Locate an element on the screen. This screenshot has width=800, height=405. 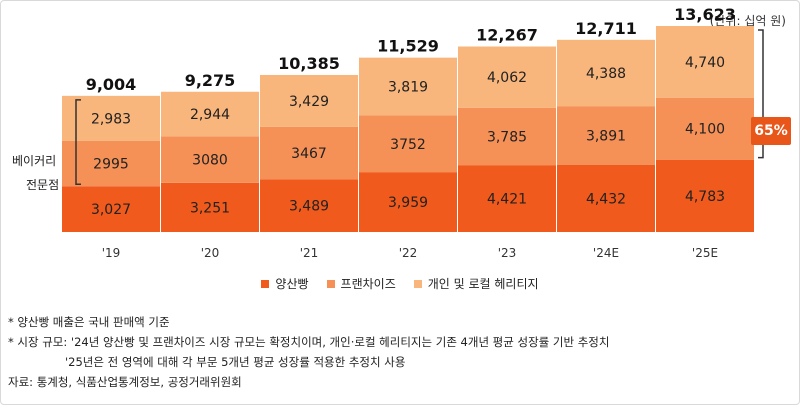
unit-label: (단위: 십억 원) is located at coordinates (747, 21).